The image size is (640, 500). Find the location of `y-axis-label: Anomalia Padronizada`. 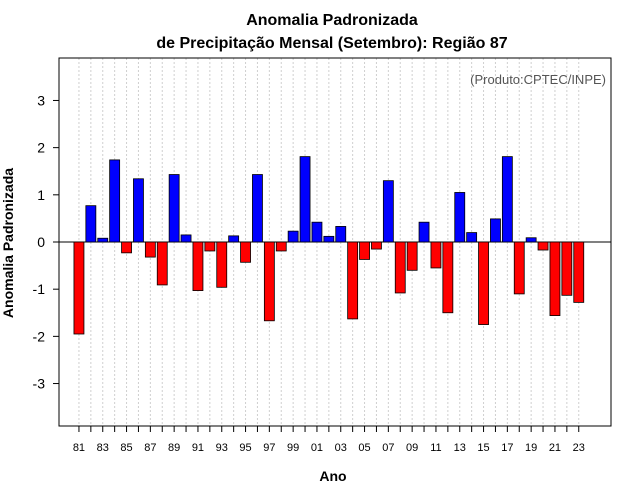

y-axis-label: Anomalia Padronizada is located at coordinates (8, 243).